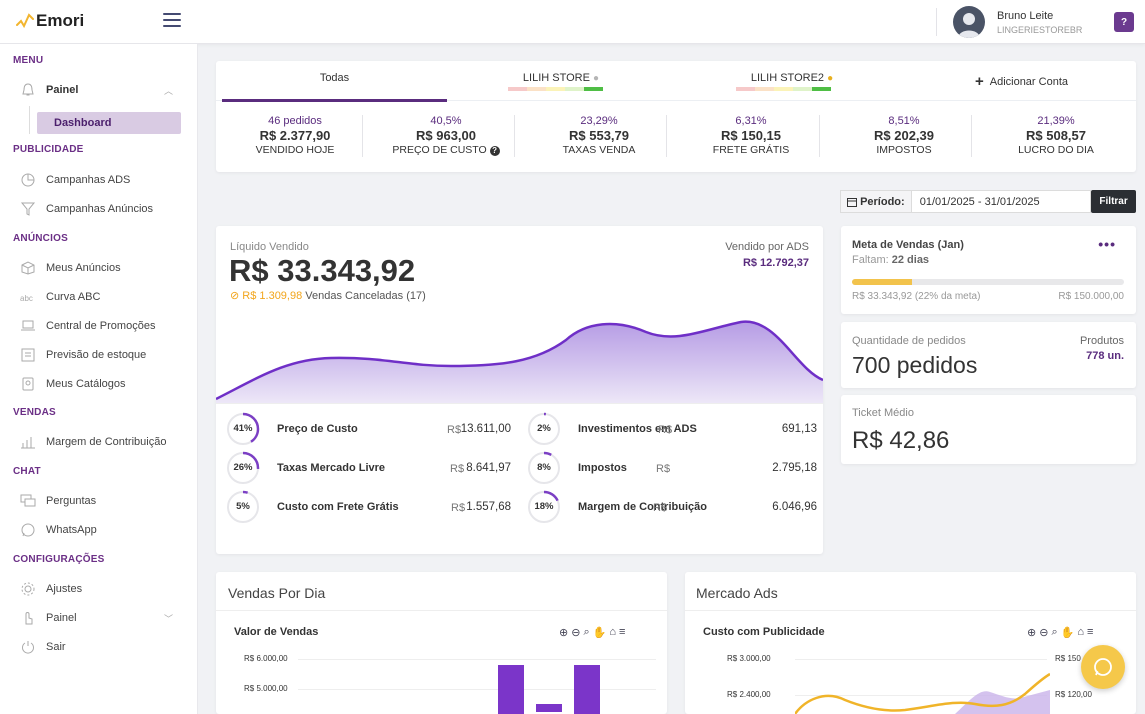 The height and width of the screenshot is (714, 1145). Describe the element at coordinates (28, 443) in the screenshot. I see `bar-chart-icon` at that location.